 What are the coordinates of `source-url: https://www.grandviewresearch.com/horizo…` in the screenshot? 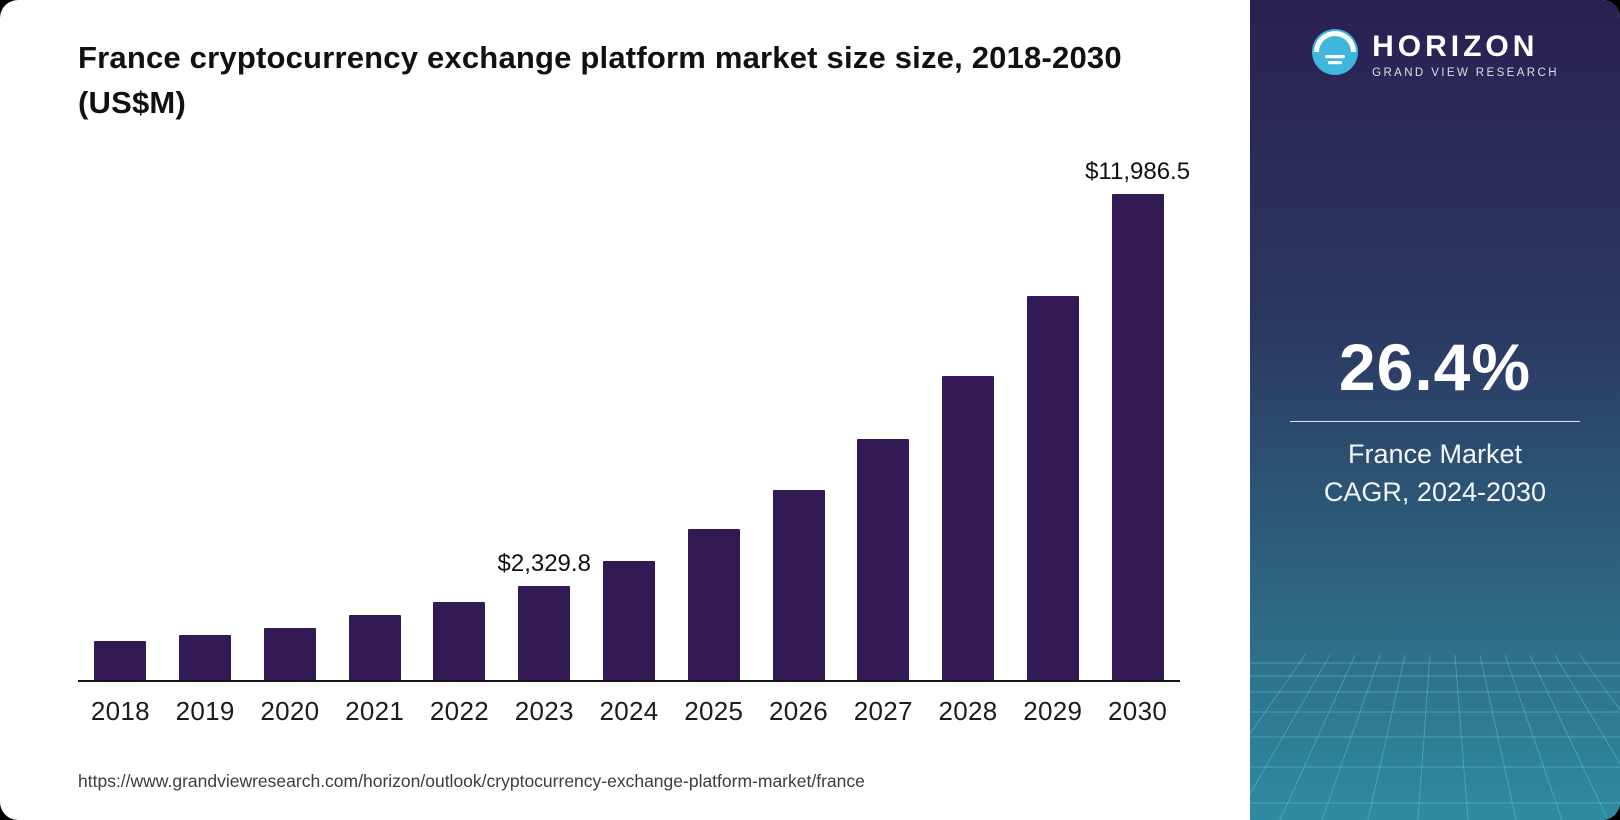 It's located at (471, 780).